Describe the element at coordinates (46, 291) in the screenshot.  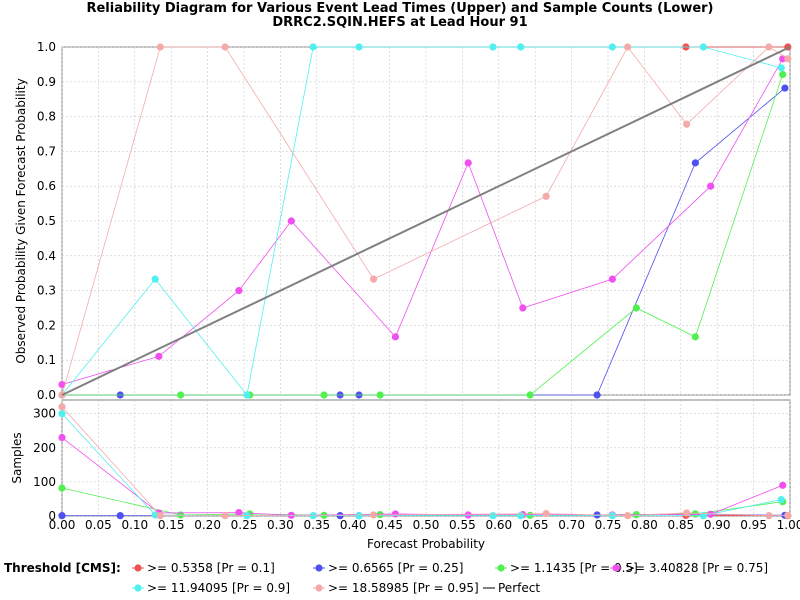
I see `upper-y-tick-label: 0.3` at that location.